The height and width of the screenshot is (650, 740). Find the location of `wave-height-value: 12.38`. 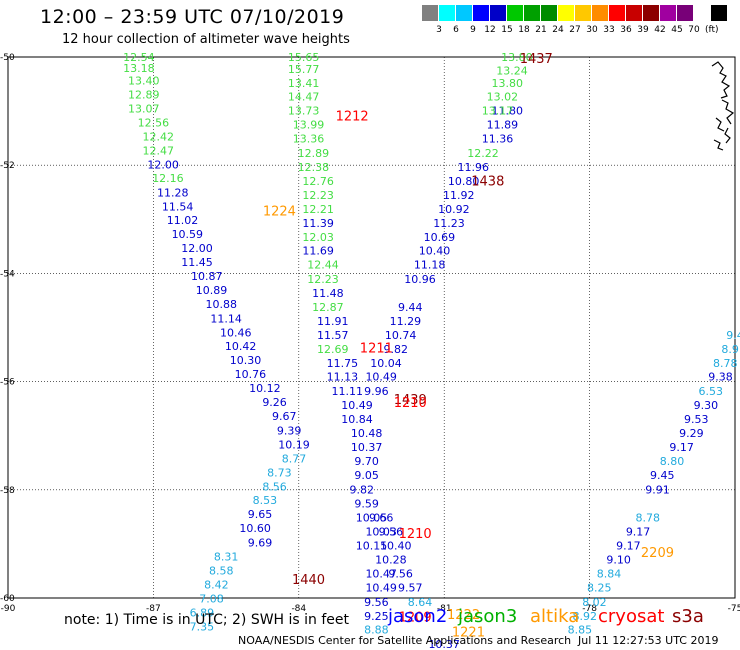

wave-height-value: 12.38 is located at coordinates (314, 167).